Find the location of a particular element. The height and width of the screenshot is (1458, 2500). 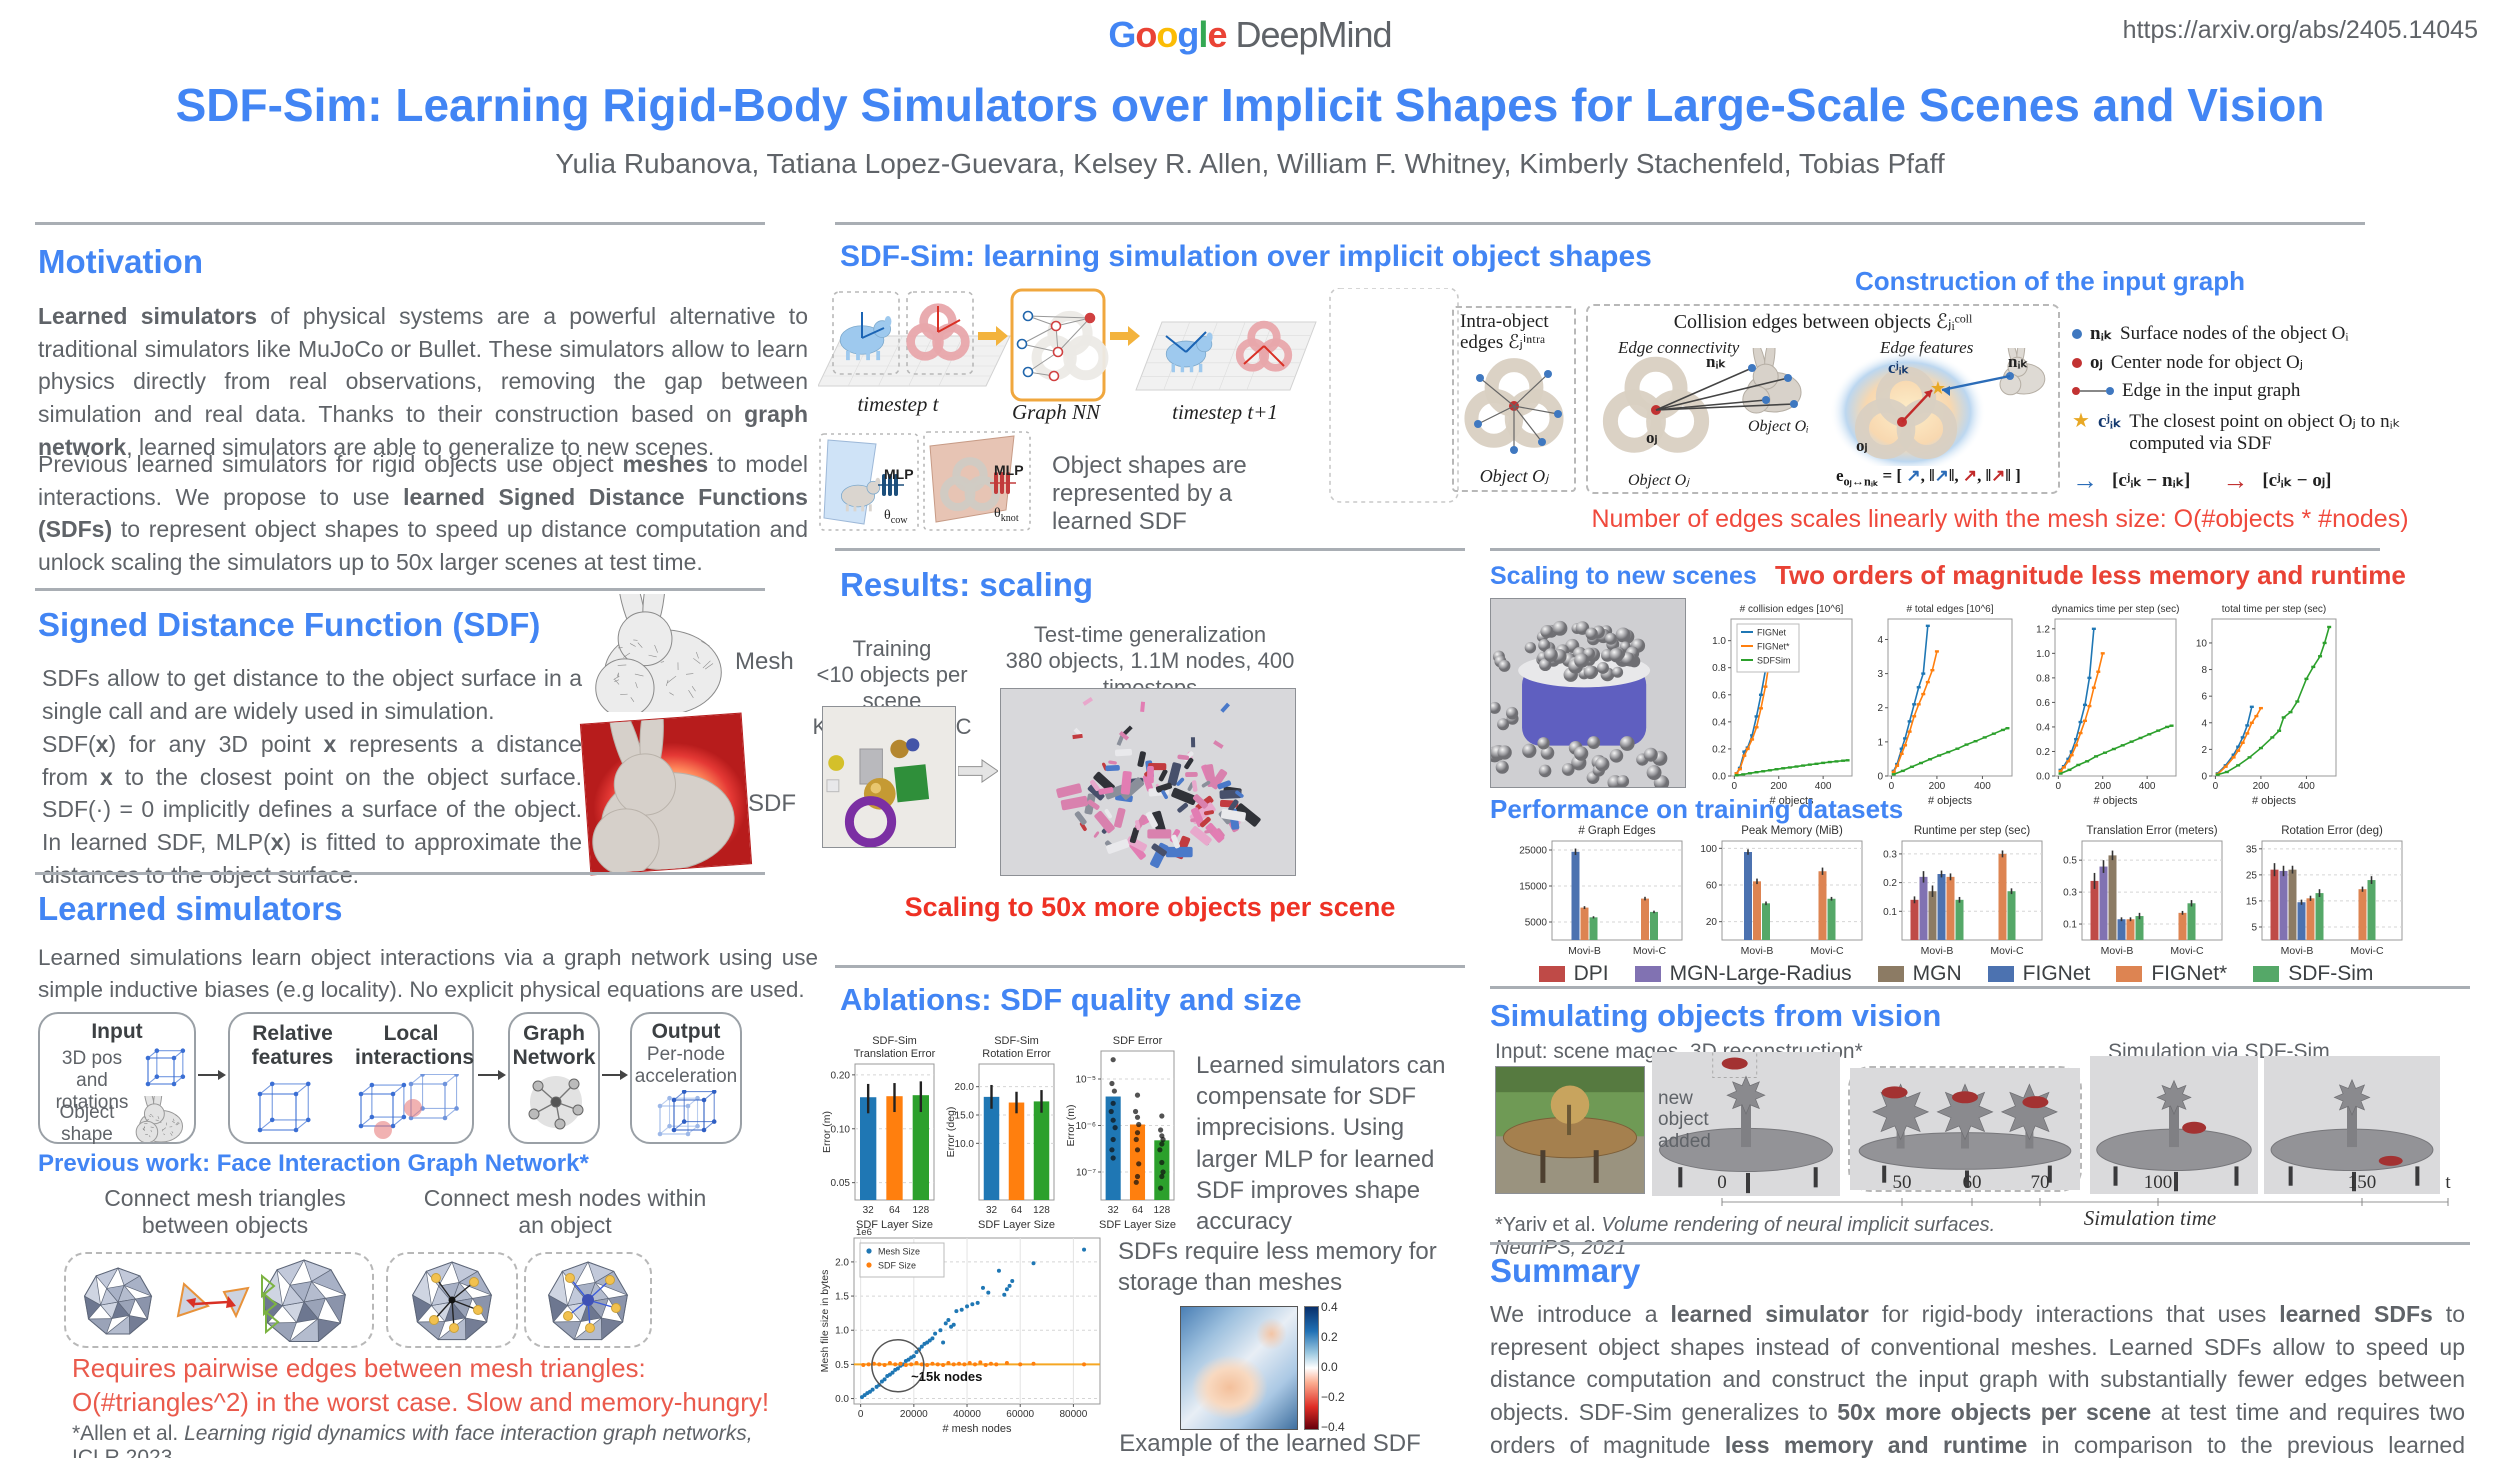

sdf-example-caption: Example of the learned SDF is located at coordinates (1270, 1443).